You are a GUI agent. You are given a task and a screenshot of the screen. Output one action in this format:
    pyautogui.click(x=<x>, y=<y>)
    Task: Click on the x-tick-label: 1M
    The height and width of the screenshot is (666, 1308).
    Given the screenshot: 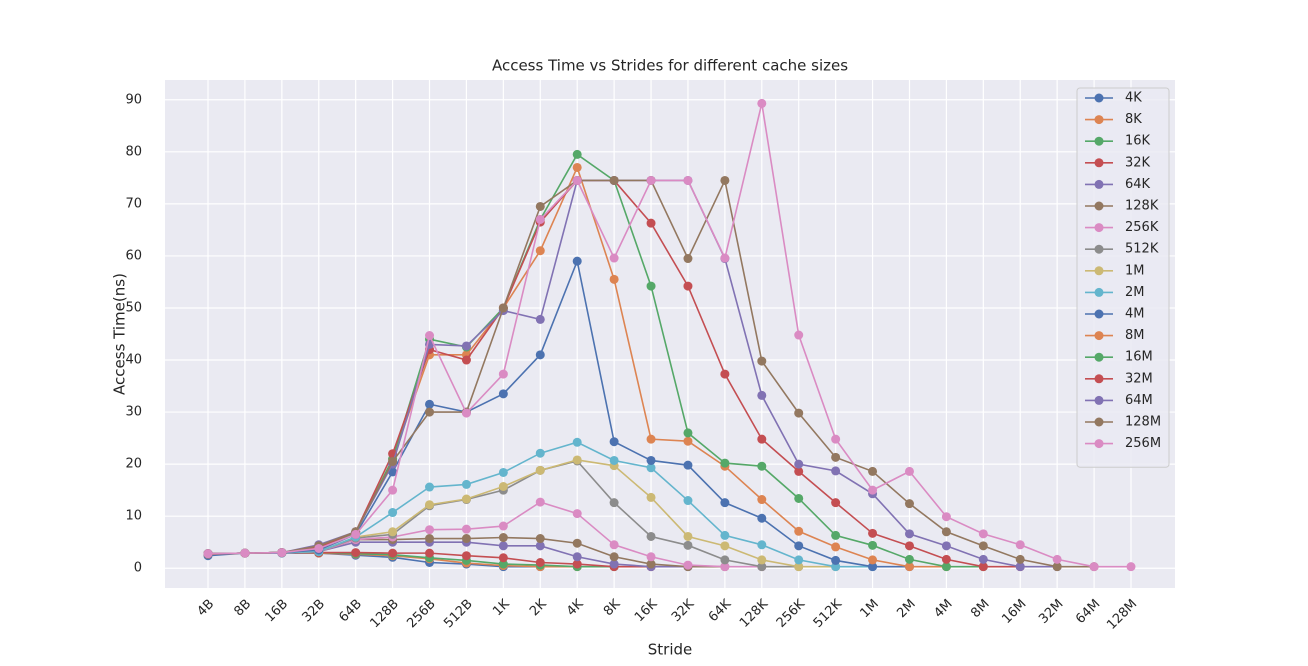 What is the action you would take?
    pyautogui.click(x=869, y=609)
    